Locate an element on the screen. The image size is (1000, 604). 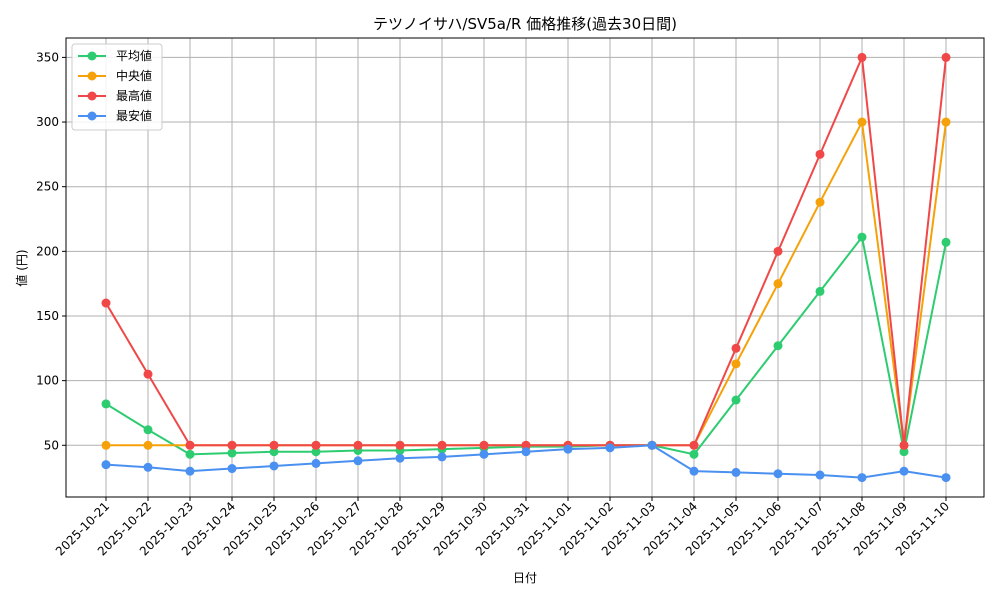
legend-label: 最高値 is located at coordinates (134, 95).